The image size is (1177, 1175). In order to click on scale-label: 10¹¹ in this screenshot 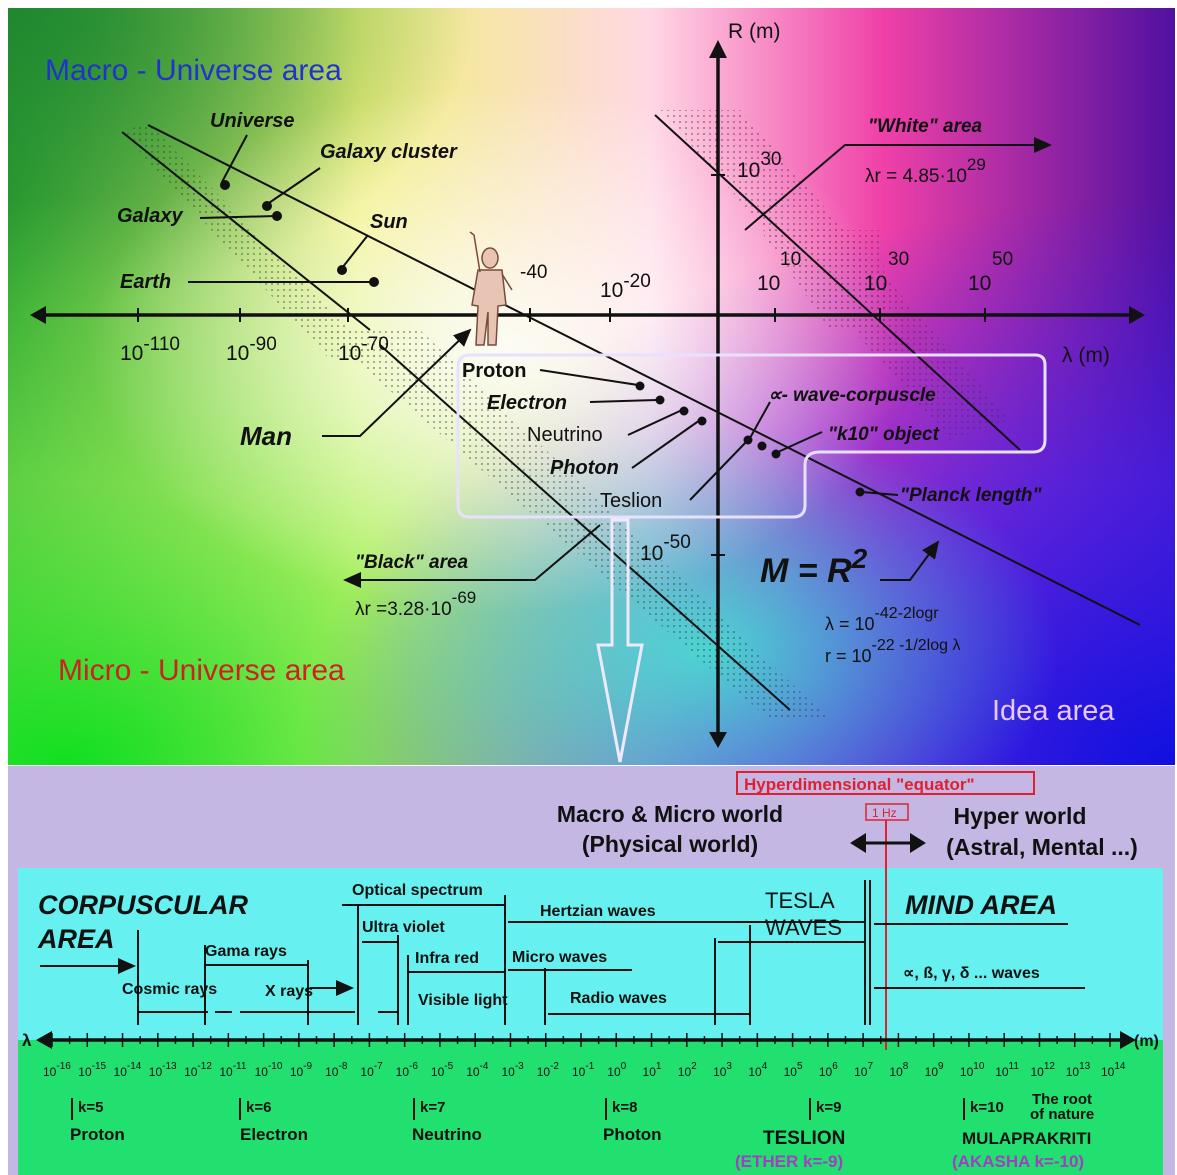, I will do `click(1007, 1070)`.